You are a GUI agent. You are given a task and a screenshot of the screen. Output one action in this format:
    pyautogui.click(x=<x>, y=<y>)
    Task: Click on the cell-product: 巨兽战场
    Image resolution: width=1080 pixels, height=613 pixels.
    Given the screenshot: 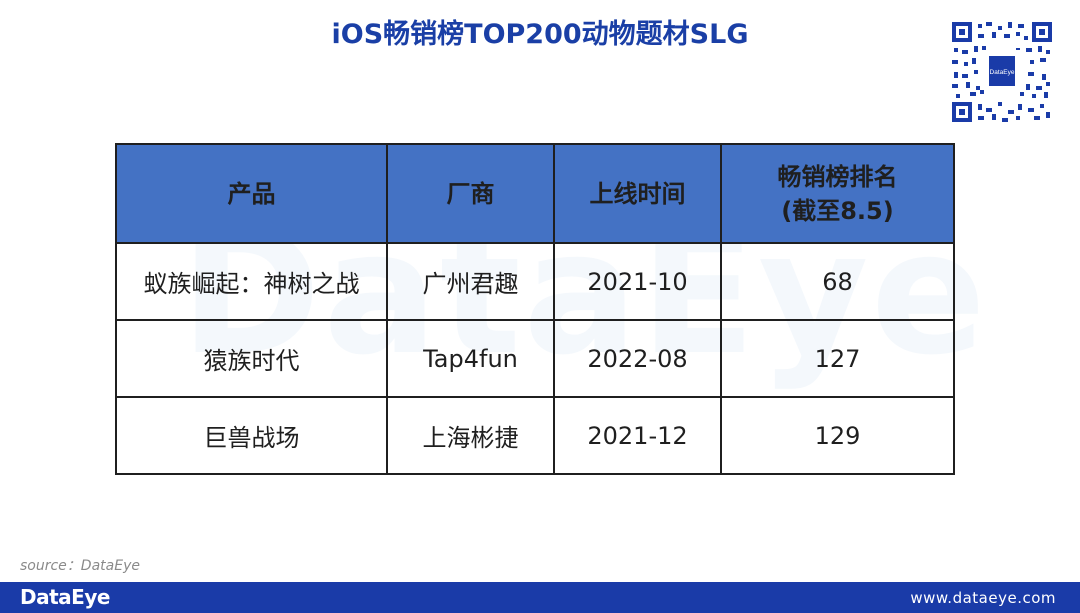 What is the action you would take?
    pyautogui.click(x=251, y=435)
    